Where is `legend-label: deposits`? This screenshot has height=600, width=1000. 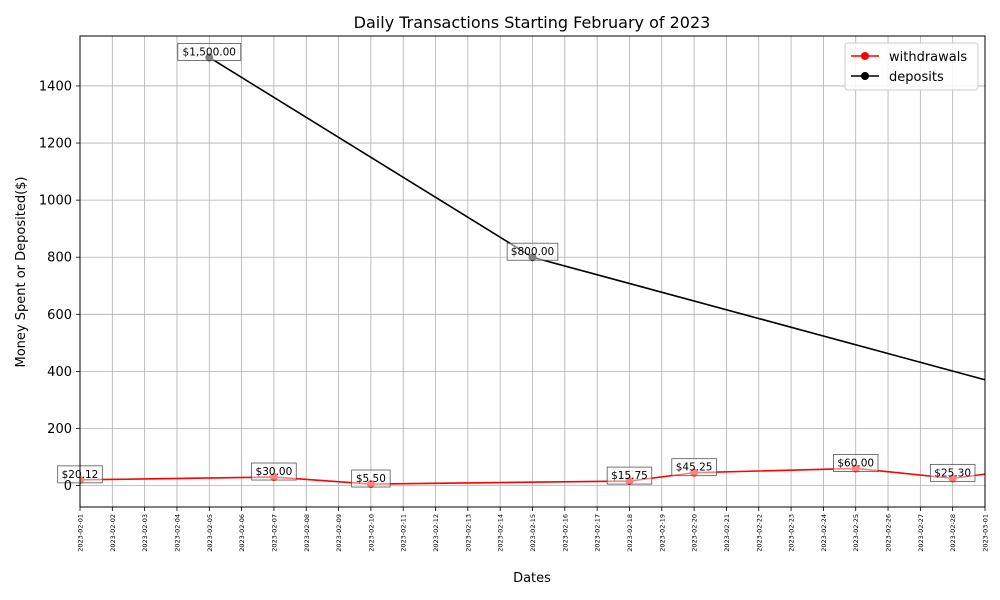
legend-label: deposits is located at coordinates (916, 77).